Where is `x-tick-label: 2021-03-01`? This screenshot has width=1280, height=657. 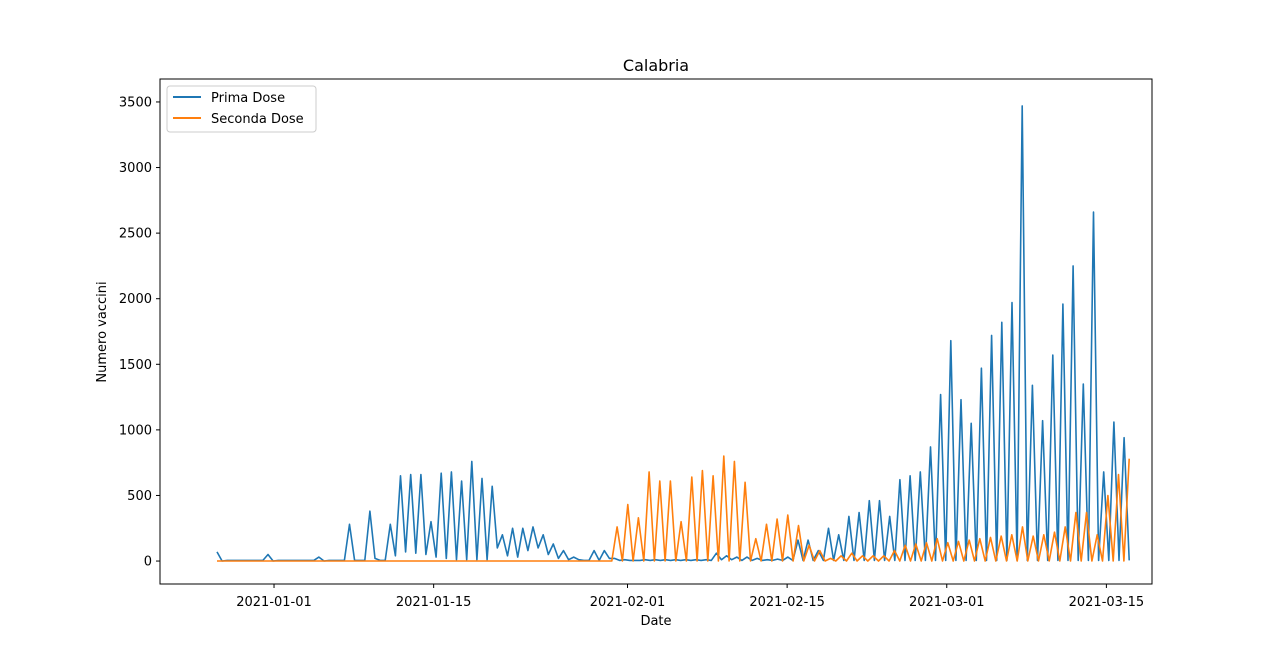 x-tick-label: 2021-03-01 is located at coordinates (947, 602).